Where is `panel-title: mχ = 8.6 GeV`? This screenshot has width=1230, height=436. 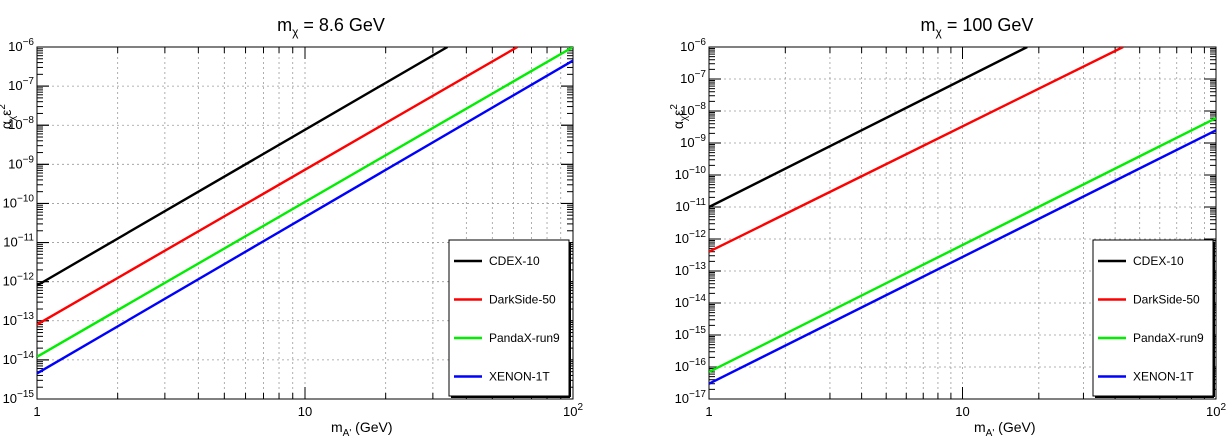 panel-title: mχ = 8.6 GeV is located at coordinates (331, 27).